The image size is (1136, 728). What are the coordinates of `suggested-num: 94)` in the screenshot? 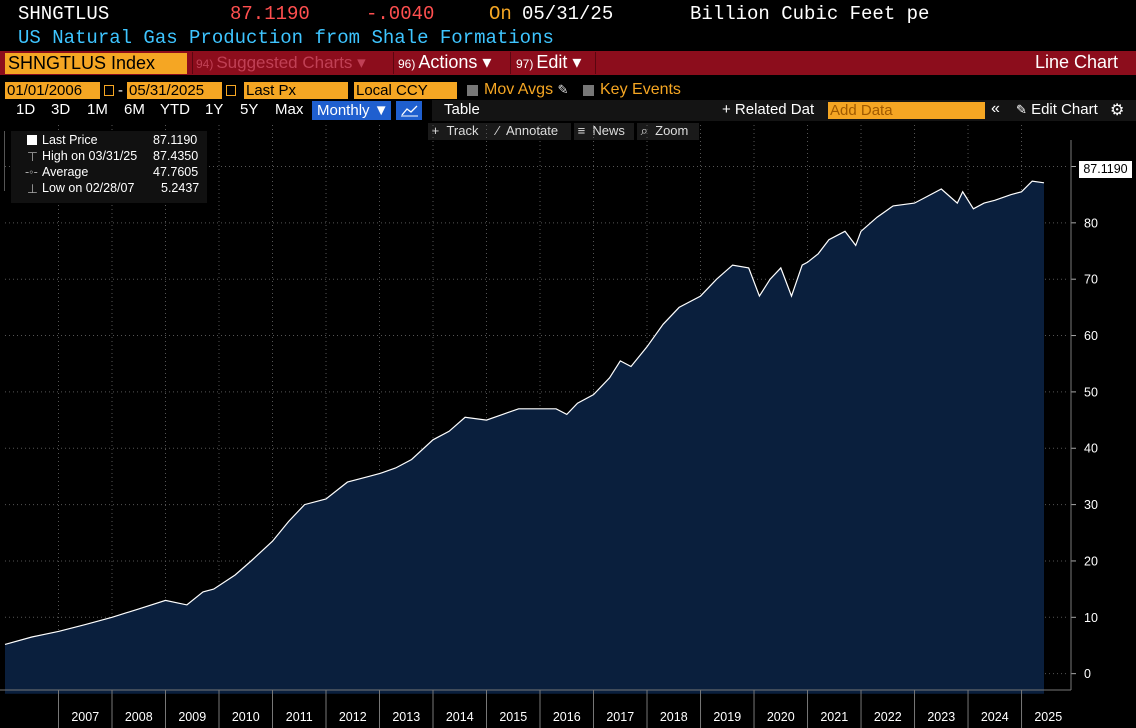 It's located at (205, 64).